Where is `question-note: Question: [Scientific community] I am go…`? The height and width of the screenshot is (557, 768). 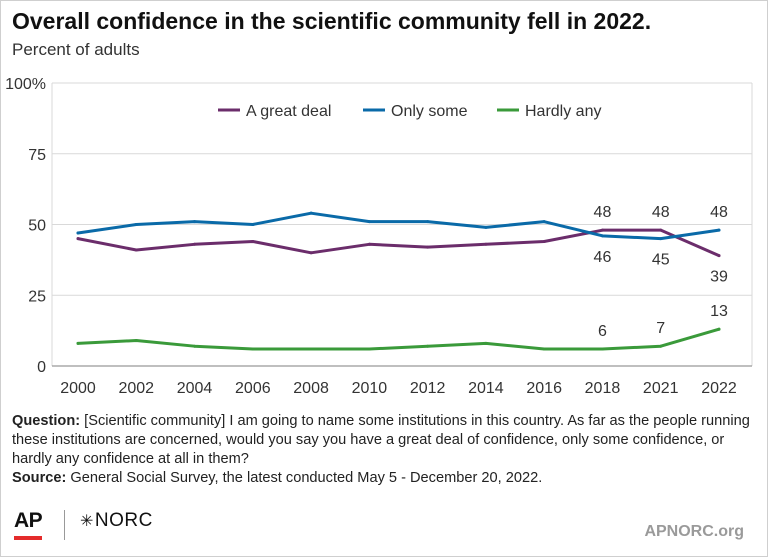
question-note: Question: [Scientific community] I am go… is located at coordinates (384, 440).